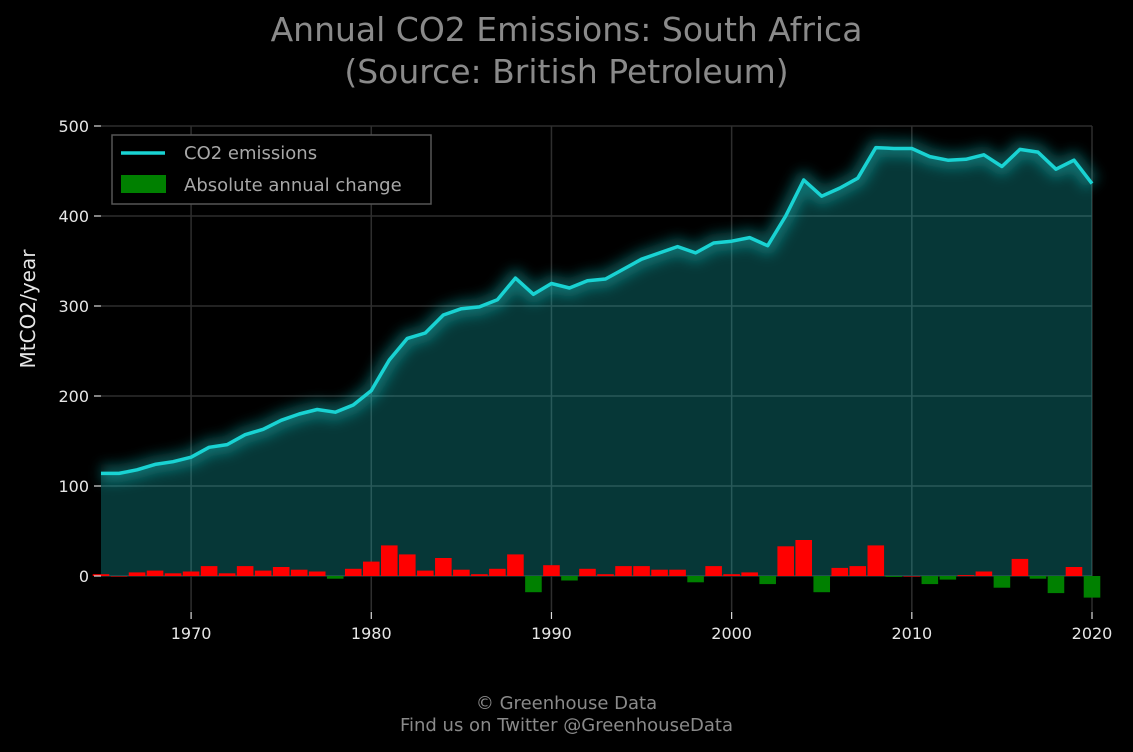 The height and width of the screenshot is (752, 1133). I want to click on y-tick-label: 0, so click(84, 576).